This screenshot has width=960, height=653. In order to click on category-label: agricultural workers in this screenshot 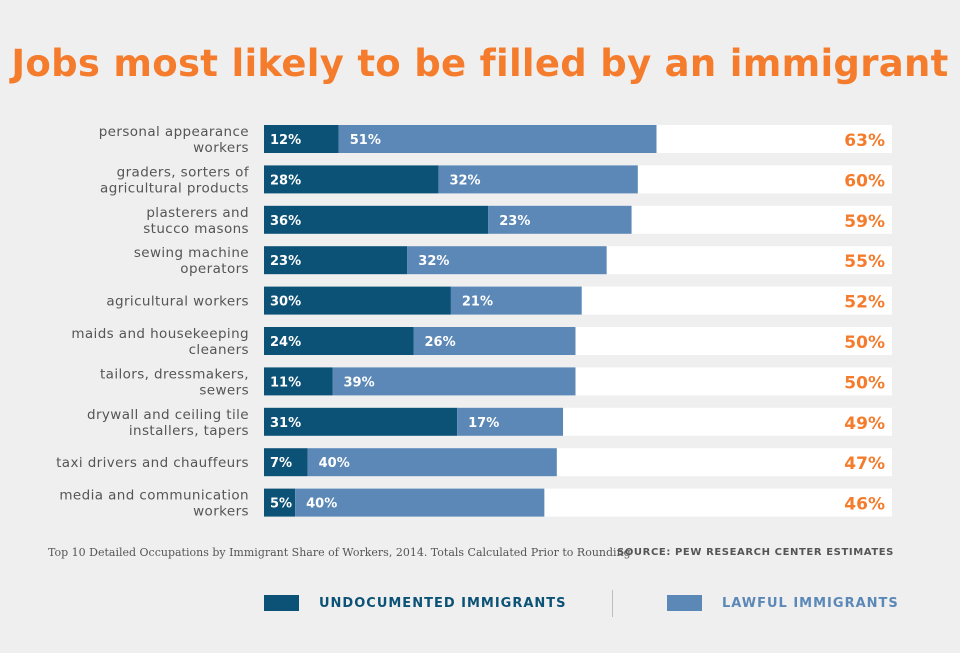, I will do `click(177, 302)`.